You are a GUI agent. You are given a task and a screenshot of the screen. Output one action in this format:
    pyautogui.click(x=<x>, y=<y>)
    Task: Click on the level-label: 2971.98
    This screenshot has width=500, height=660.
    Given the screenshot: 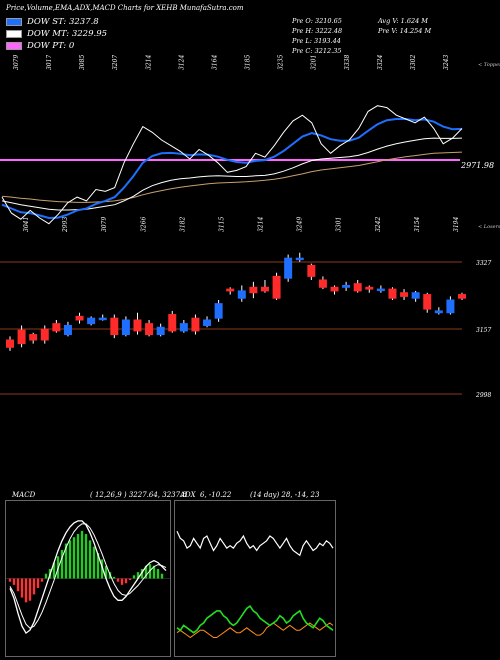 What is the action you would take?
    pyautogui.click(x=477, y=165)
    